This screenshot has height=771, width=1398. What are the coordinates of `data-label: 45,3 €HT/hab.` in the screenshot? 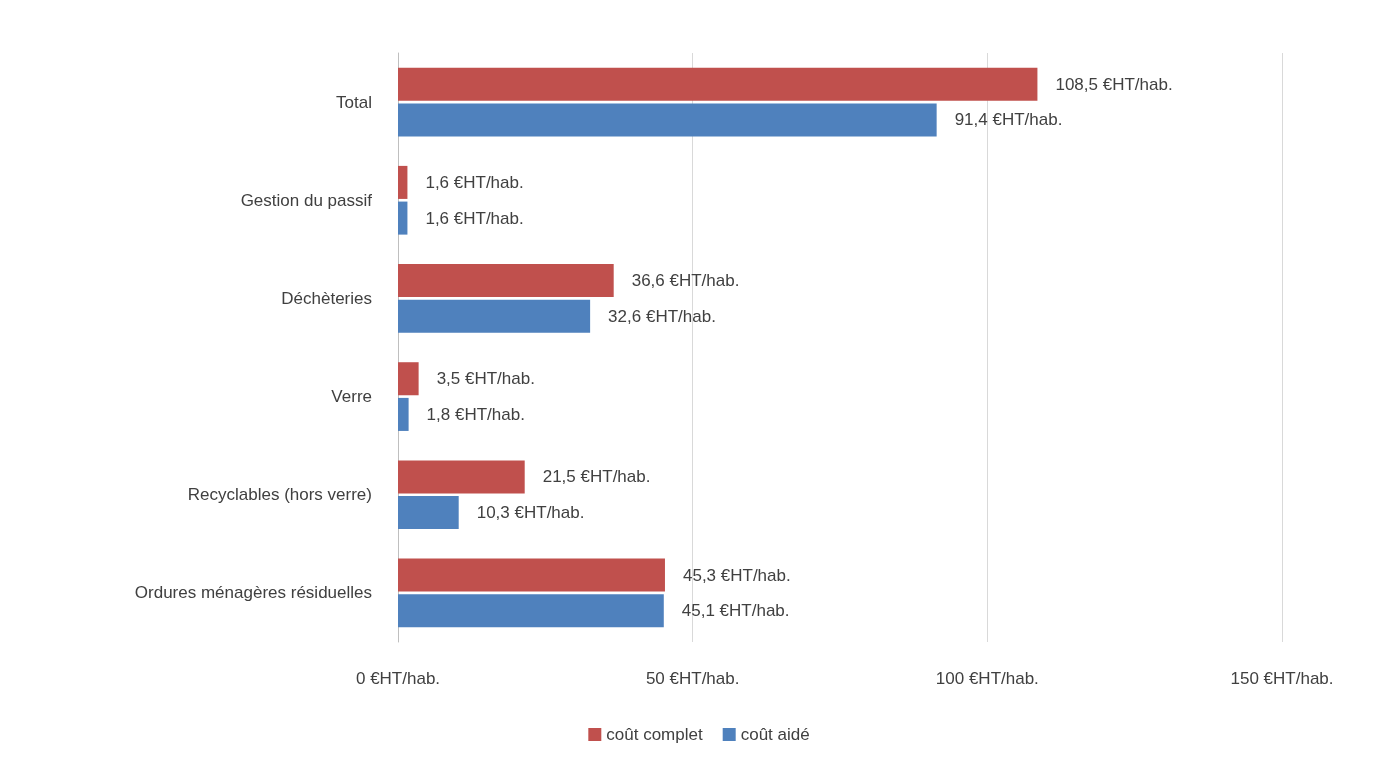 It's located at (736, 575).